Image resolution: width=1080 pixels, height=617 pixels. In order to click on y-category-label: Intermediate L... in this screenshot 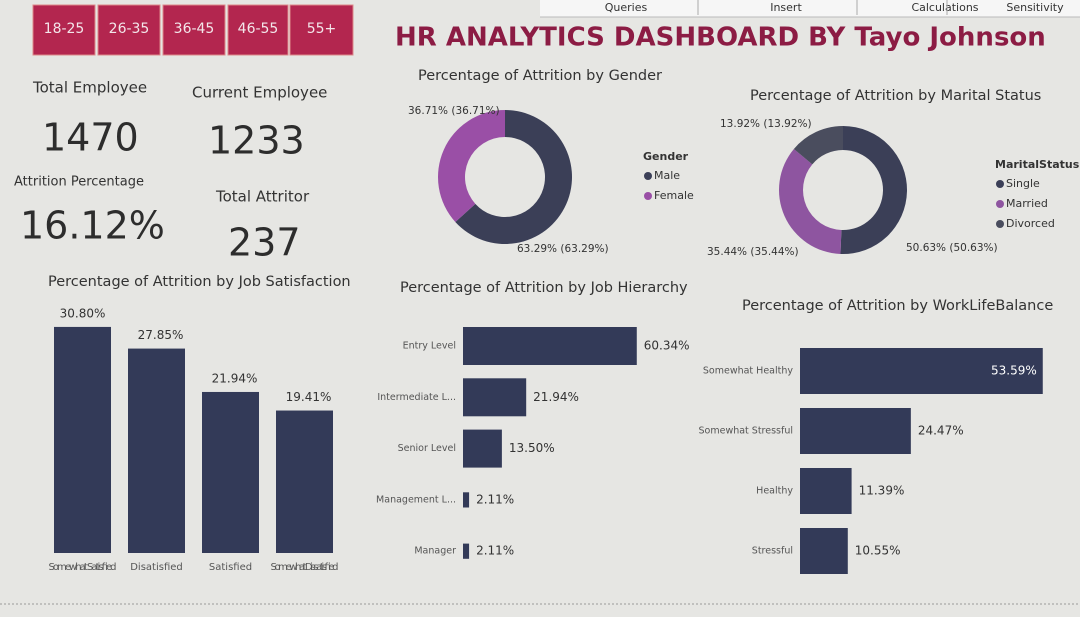, I will do `click(416, 397)`.